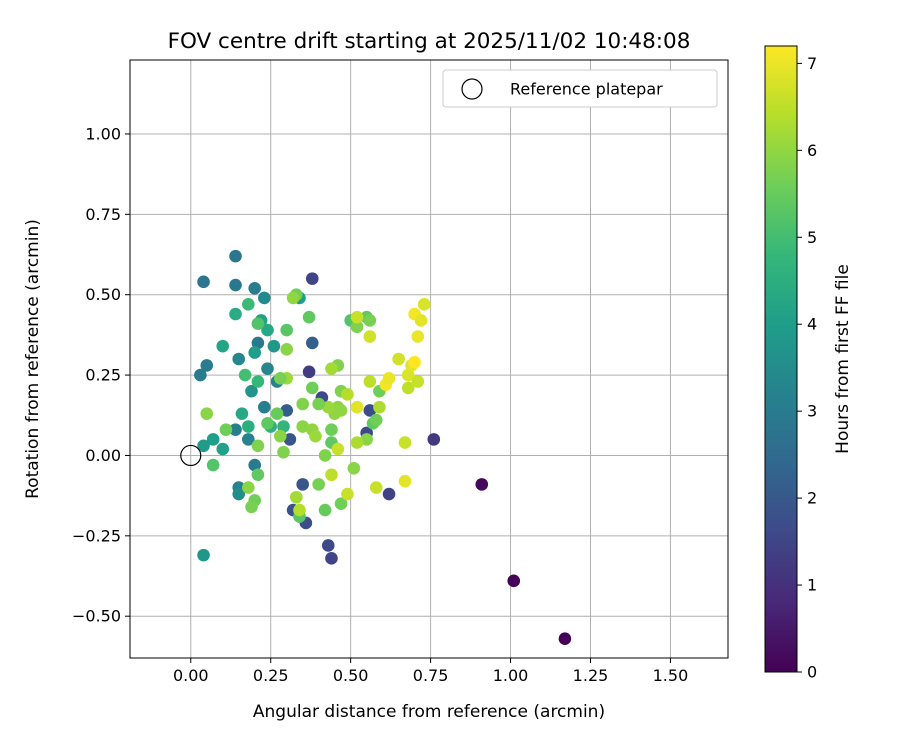  What do you see at coordinates (351, 675) in the screenshot?
I see `x-tick-label: 0.50` at bounding box center [351, 675].